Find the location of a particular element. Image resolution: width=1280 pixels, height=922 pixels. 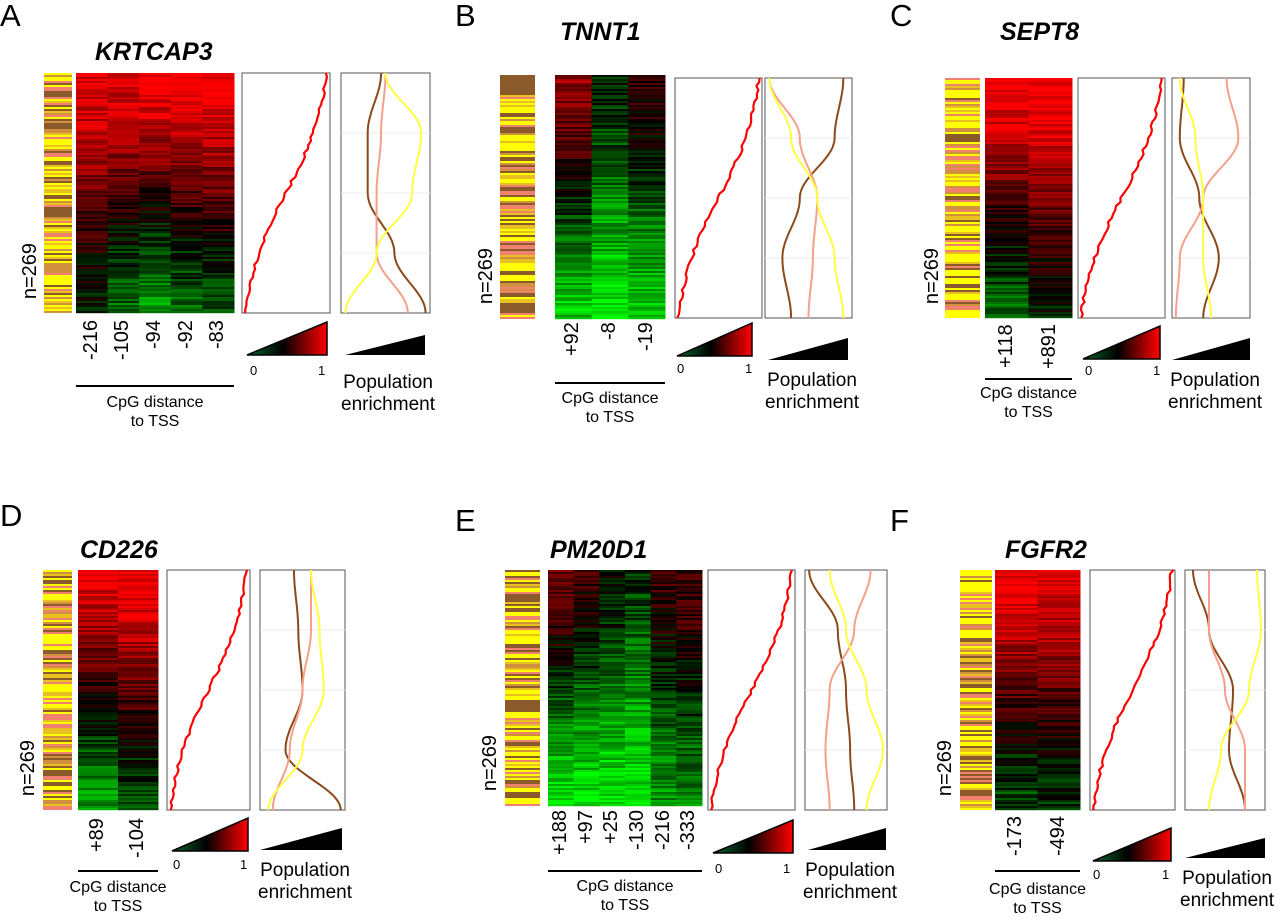

panel-letter: F is located at coordinates (899, 520).